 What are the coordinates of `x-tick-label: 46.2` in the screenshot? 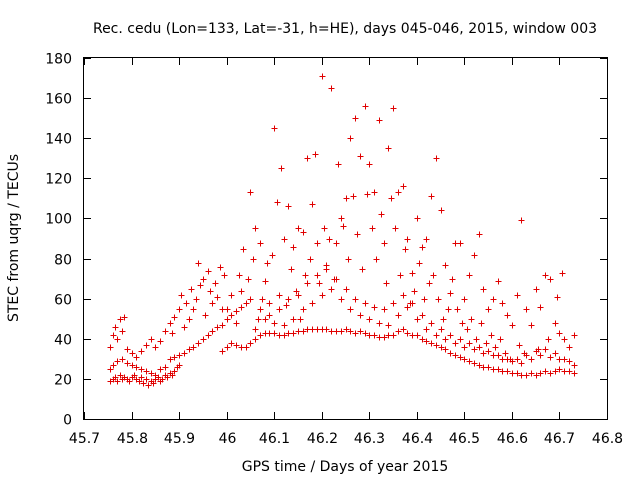 It's located at (322, 439).